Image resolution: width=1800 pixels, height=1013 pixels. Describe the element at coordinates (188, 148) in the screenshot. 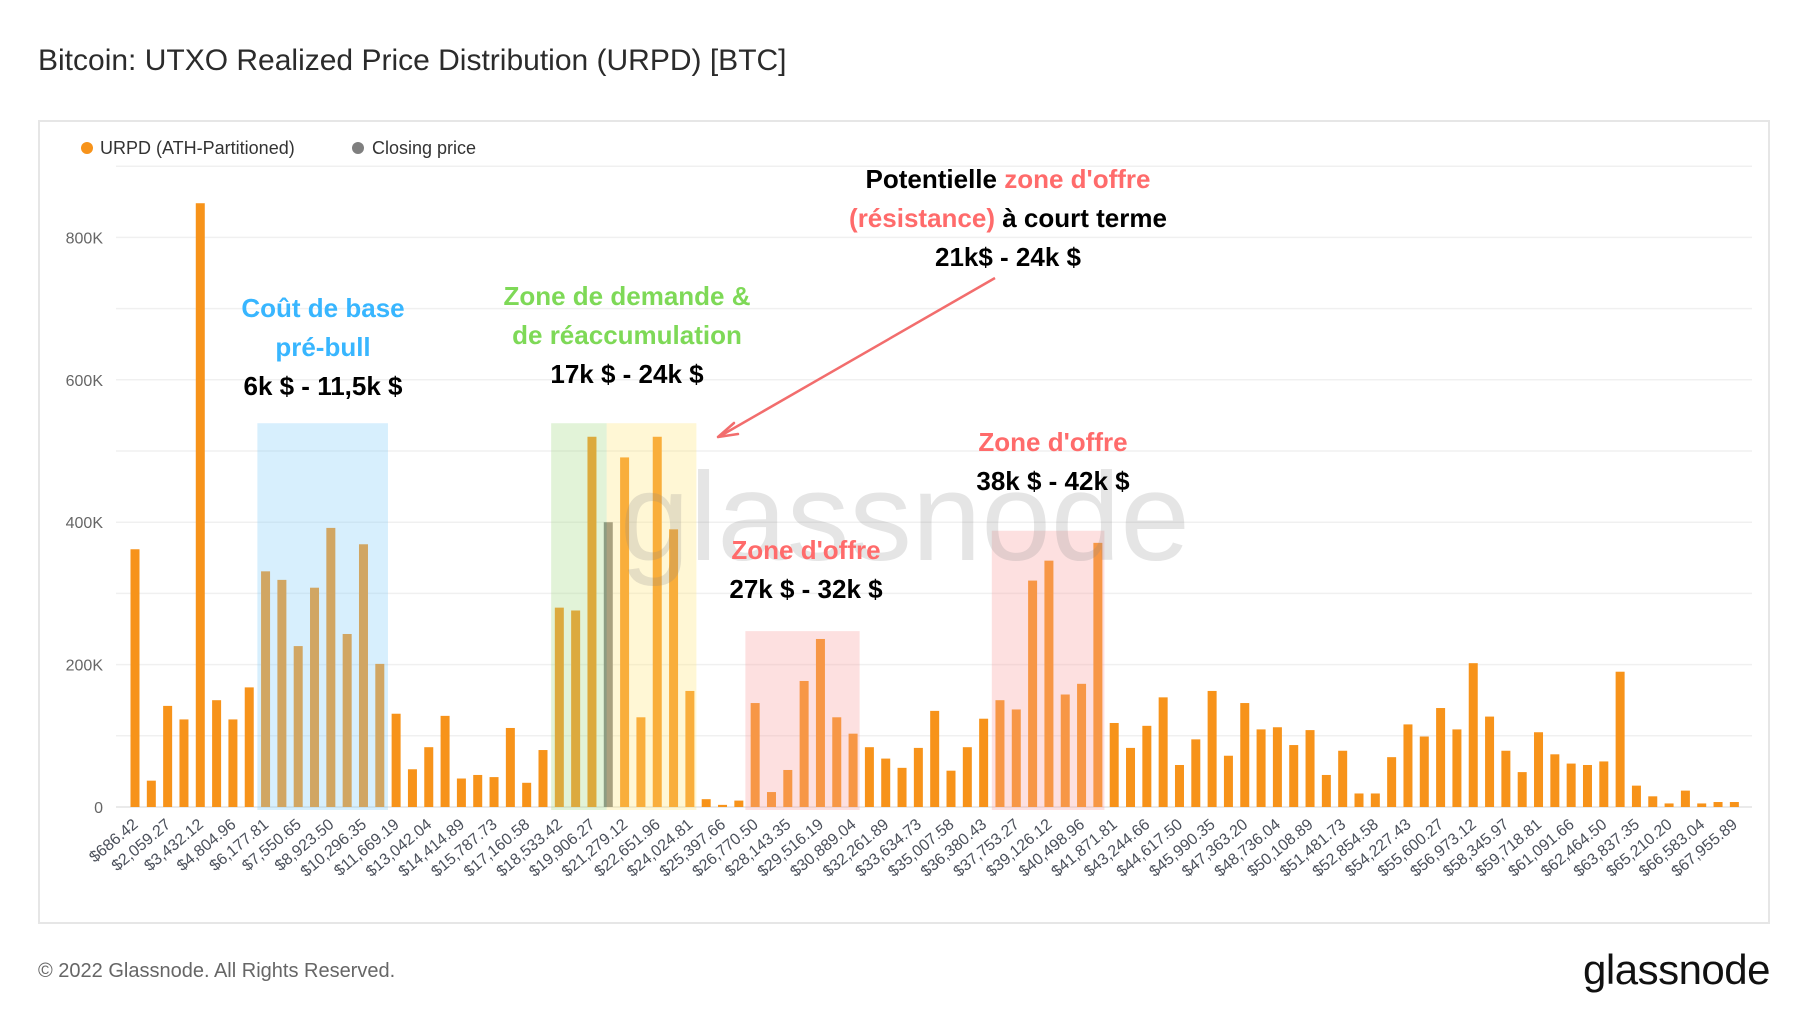

I see `legend-item-urpd: URPD (ATH-Partitioned)` at that location.